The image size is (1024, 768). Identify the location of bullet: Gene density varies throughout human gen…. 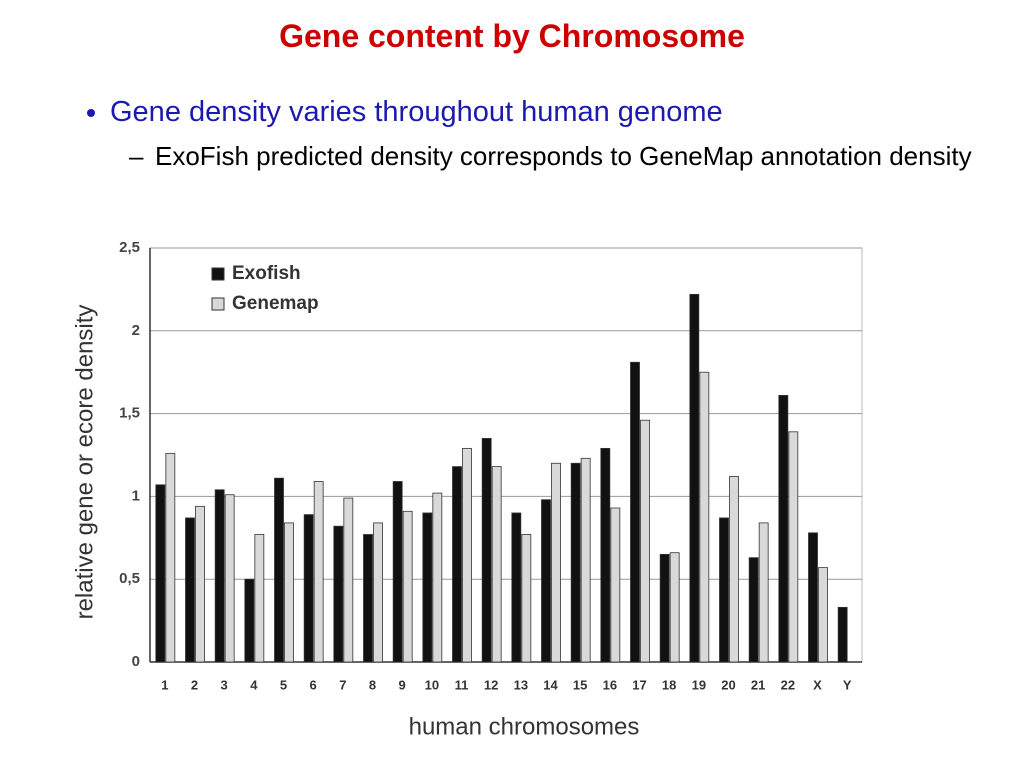
(560, 135).